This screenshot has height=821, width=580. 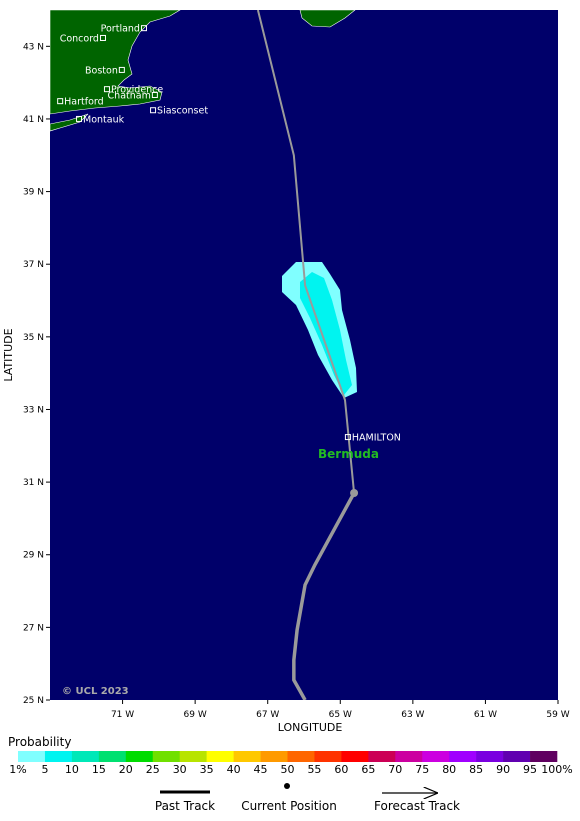 What do you see at coordinates (207, 769) in the screenshot?
I see `legend-label: 35` at bounding box center [207, 769].